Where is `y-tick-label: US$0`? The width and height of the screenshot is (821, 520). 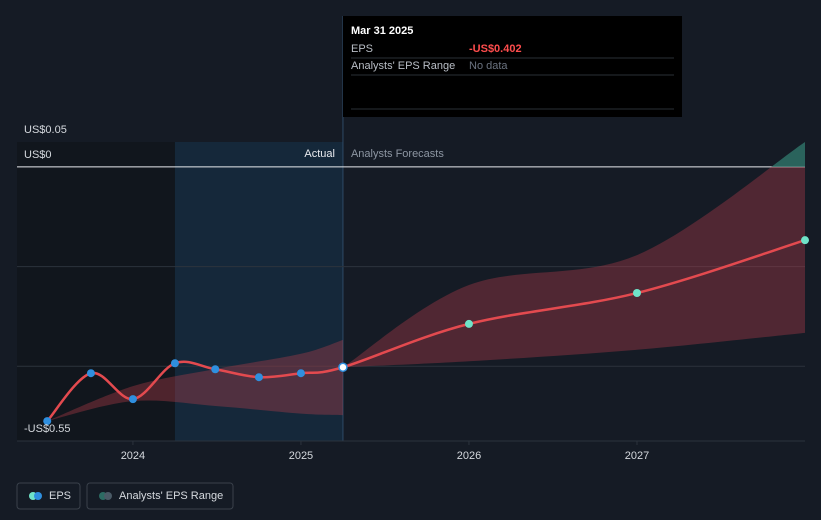 y-tick-label: US$0 is located at coordinates (38, 155).